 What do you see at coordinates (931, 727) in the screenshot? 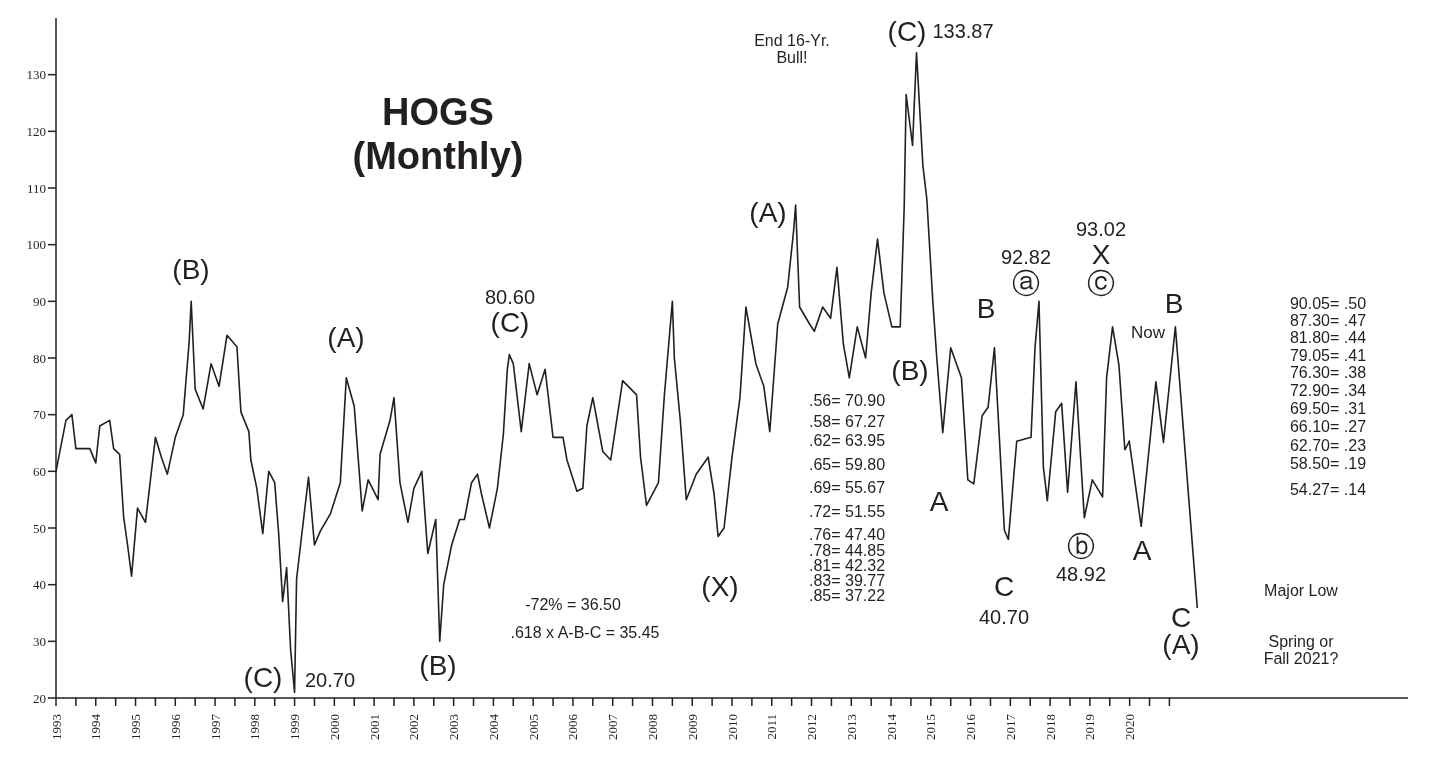
I see `x-tick-label: 2015` at bounding box center [931, 727].